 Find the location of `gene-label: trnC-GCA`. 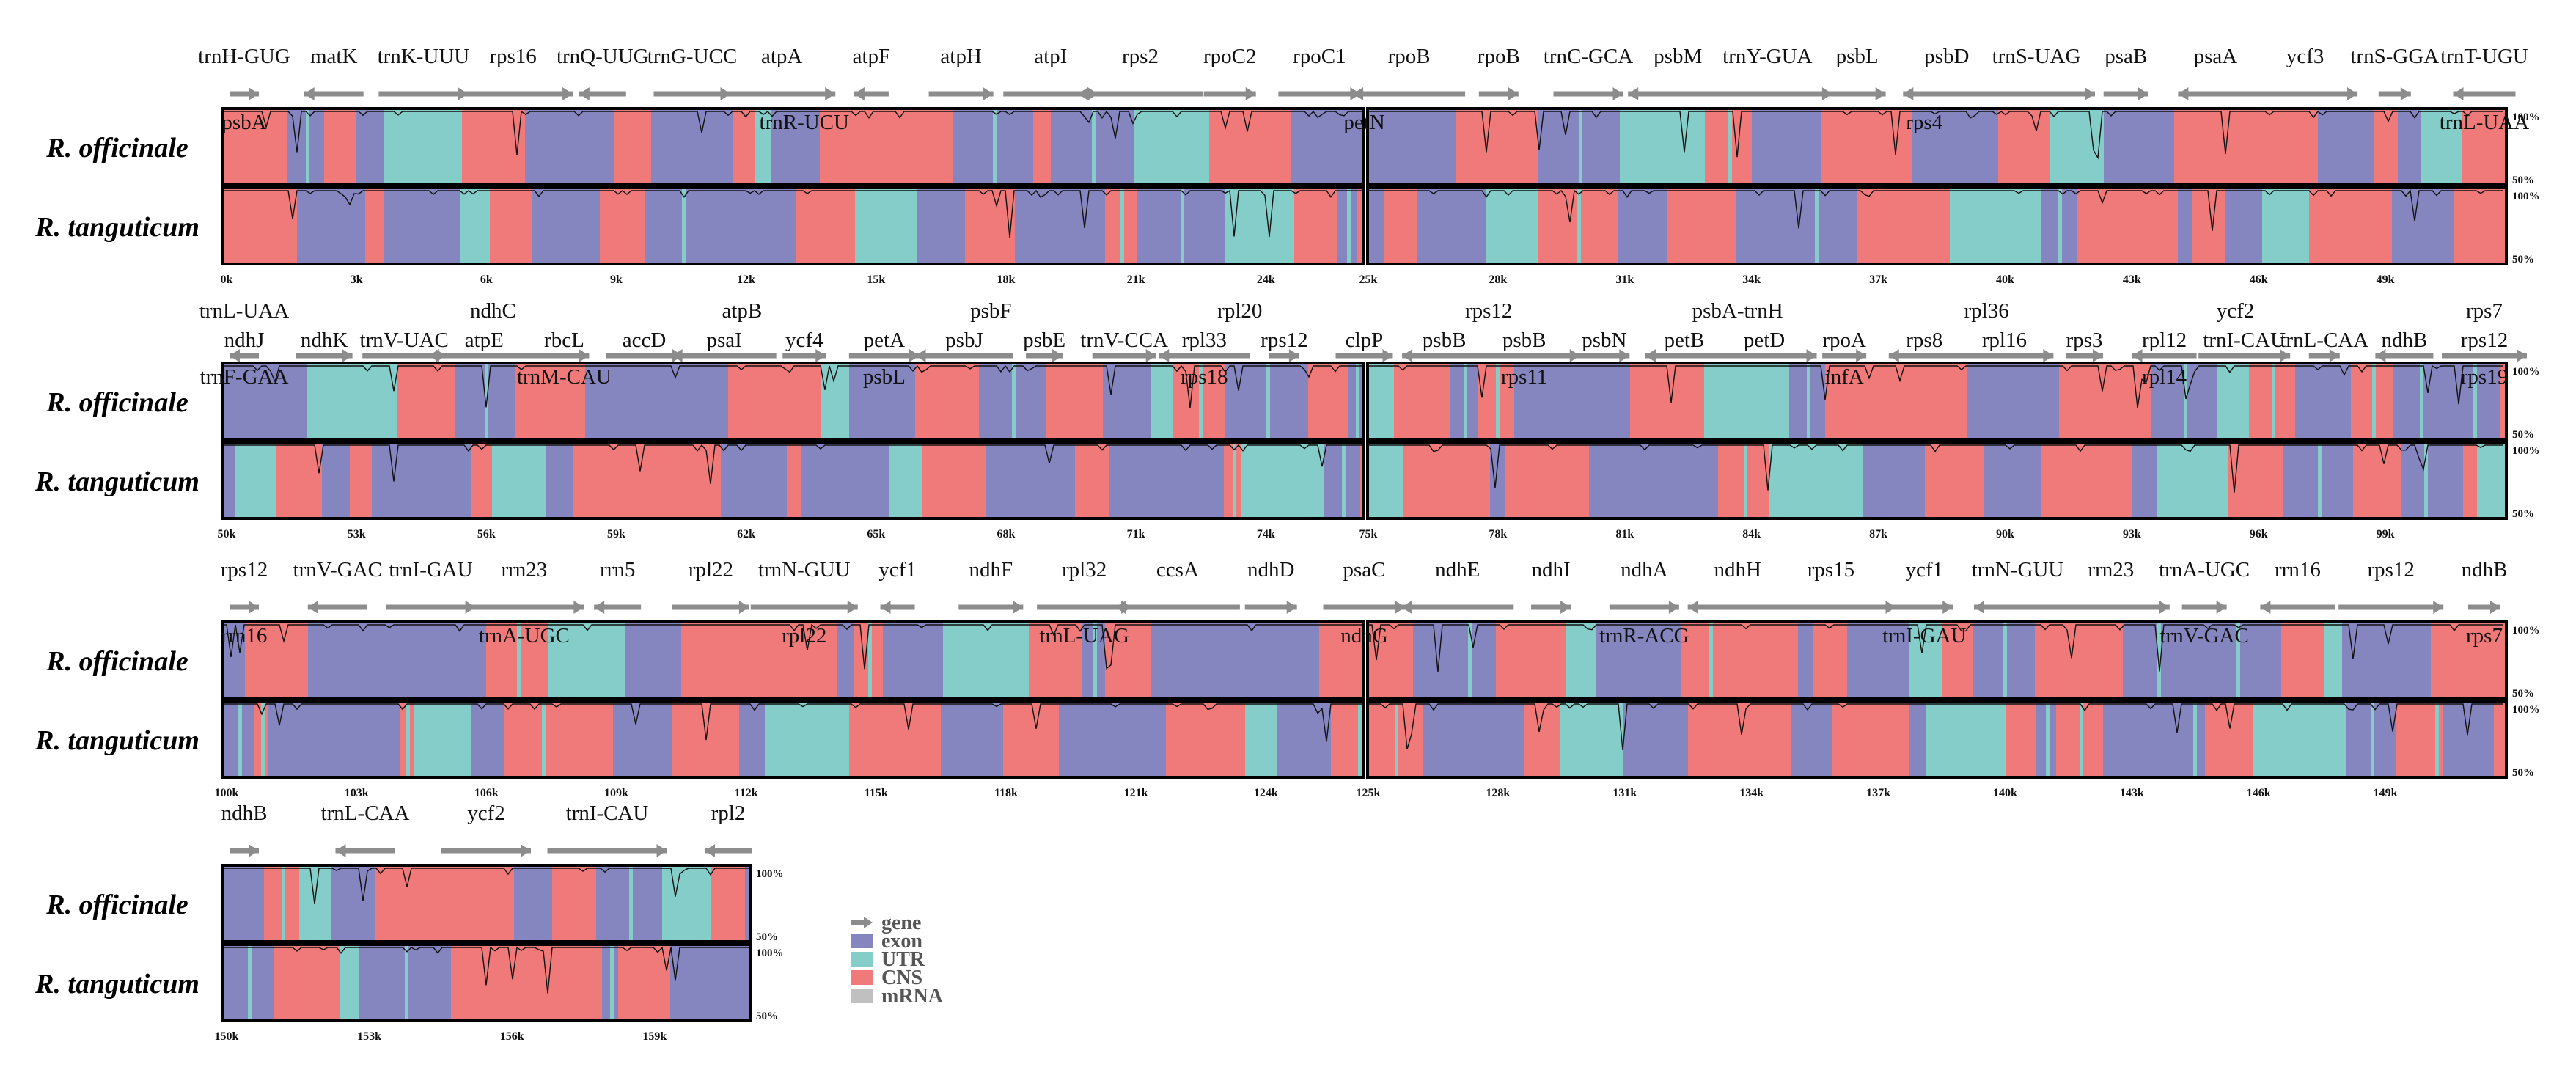

gene-label: trnC-GCA is located at coordinates (1589, 56).